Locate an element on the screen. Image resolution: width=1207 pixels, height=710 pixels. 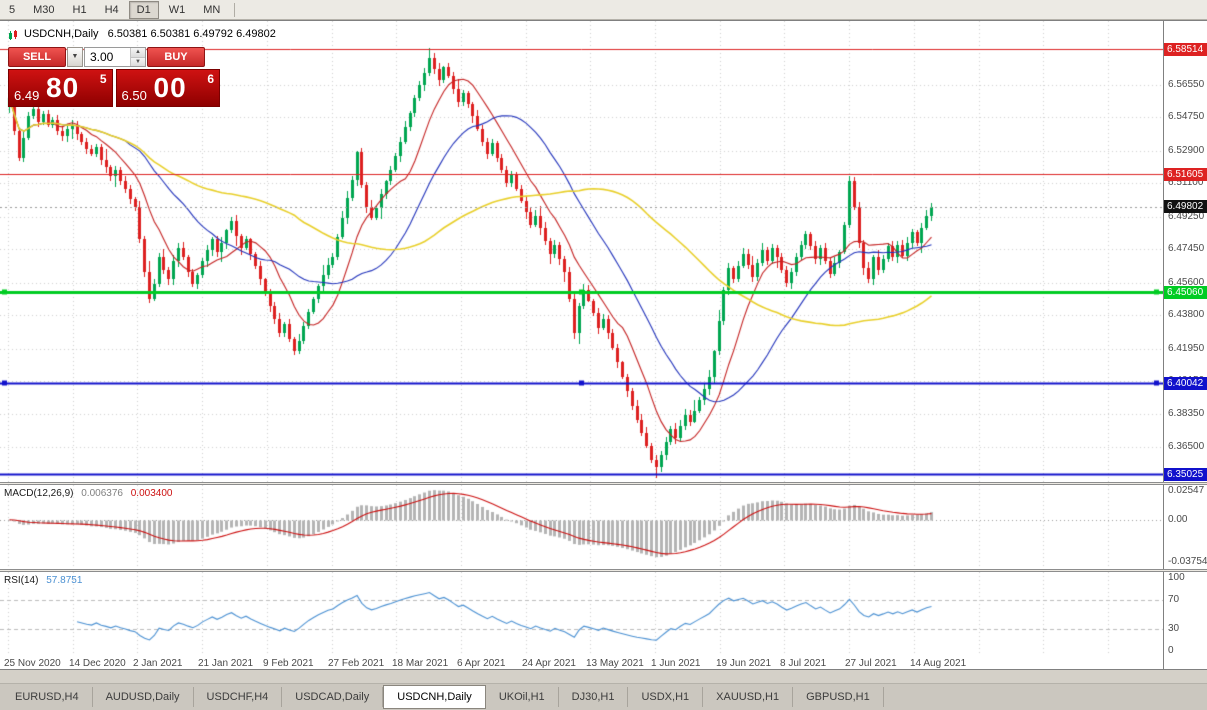
rsi-axis-label: 0 is located at coordinates (1171, 650).